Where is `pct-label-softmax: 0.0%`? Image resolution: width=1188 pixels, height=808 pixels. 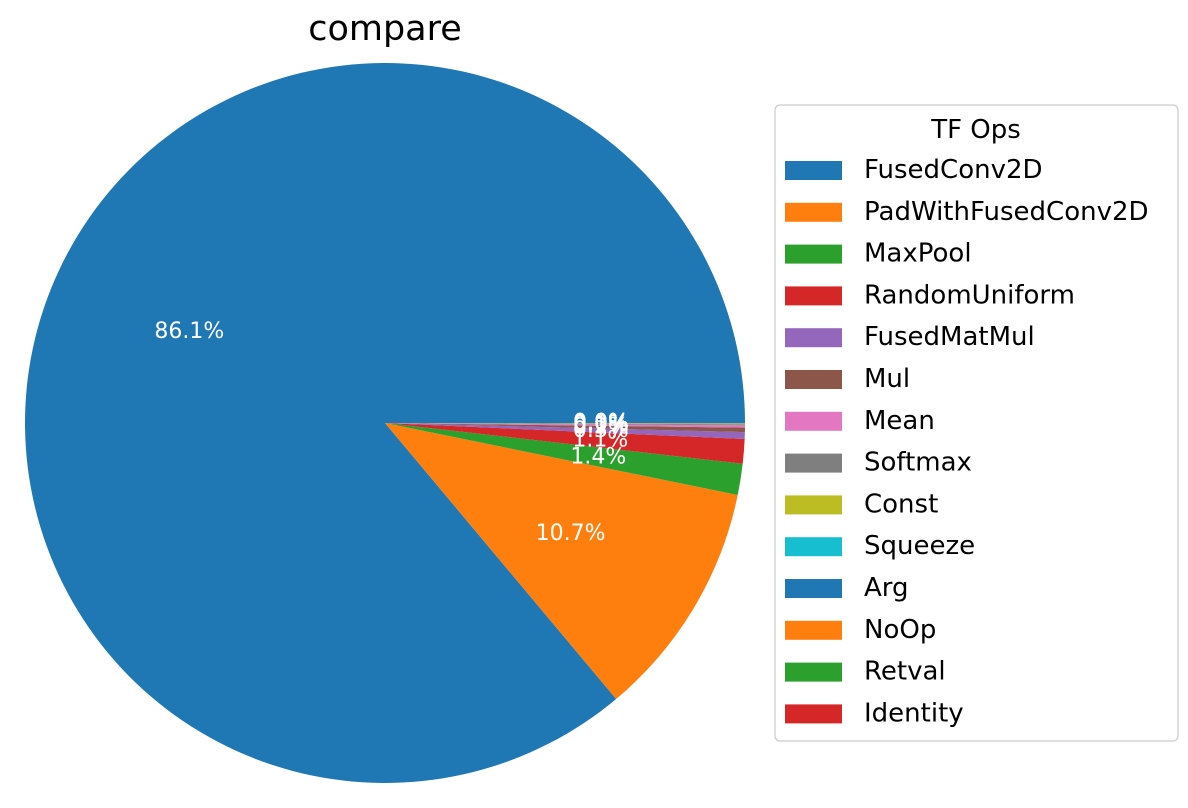
pct-label-softmax: 0.0% is located at coordinates (601, 424).